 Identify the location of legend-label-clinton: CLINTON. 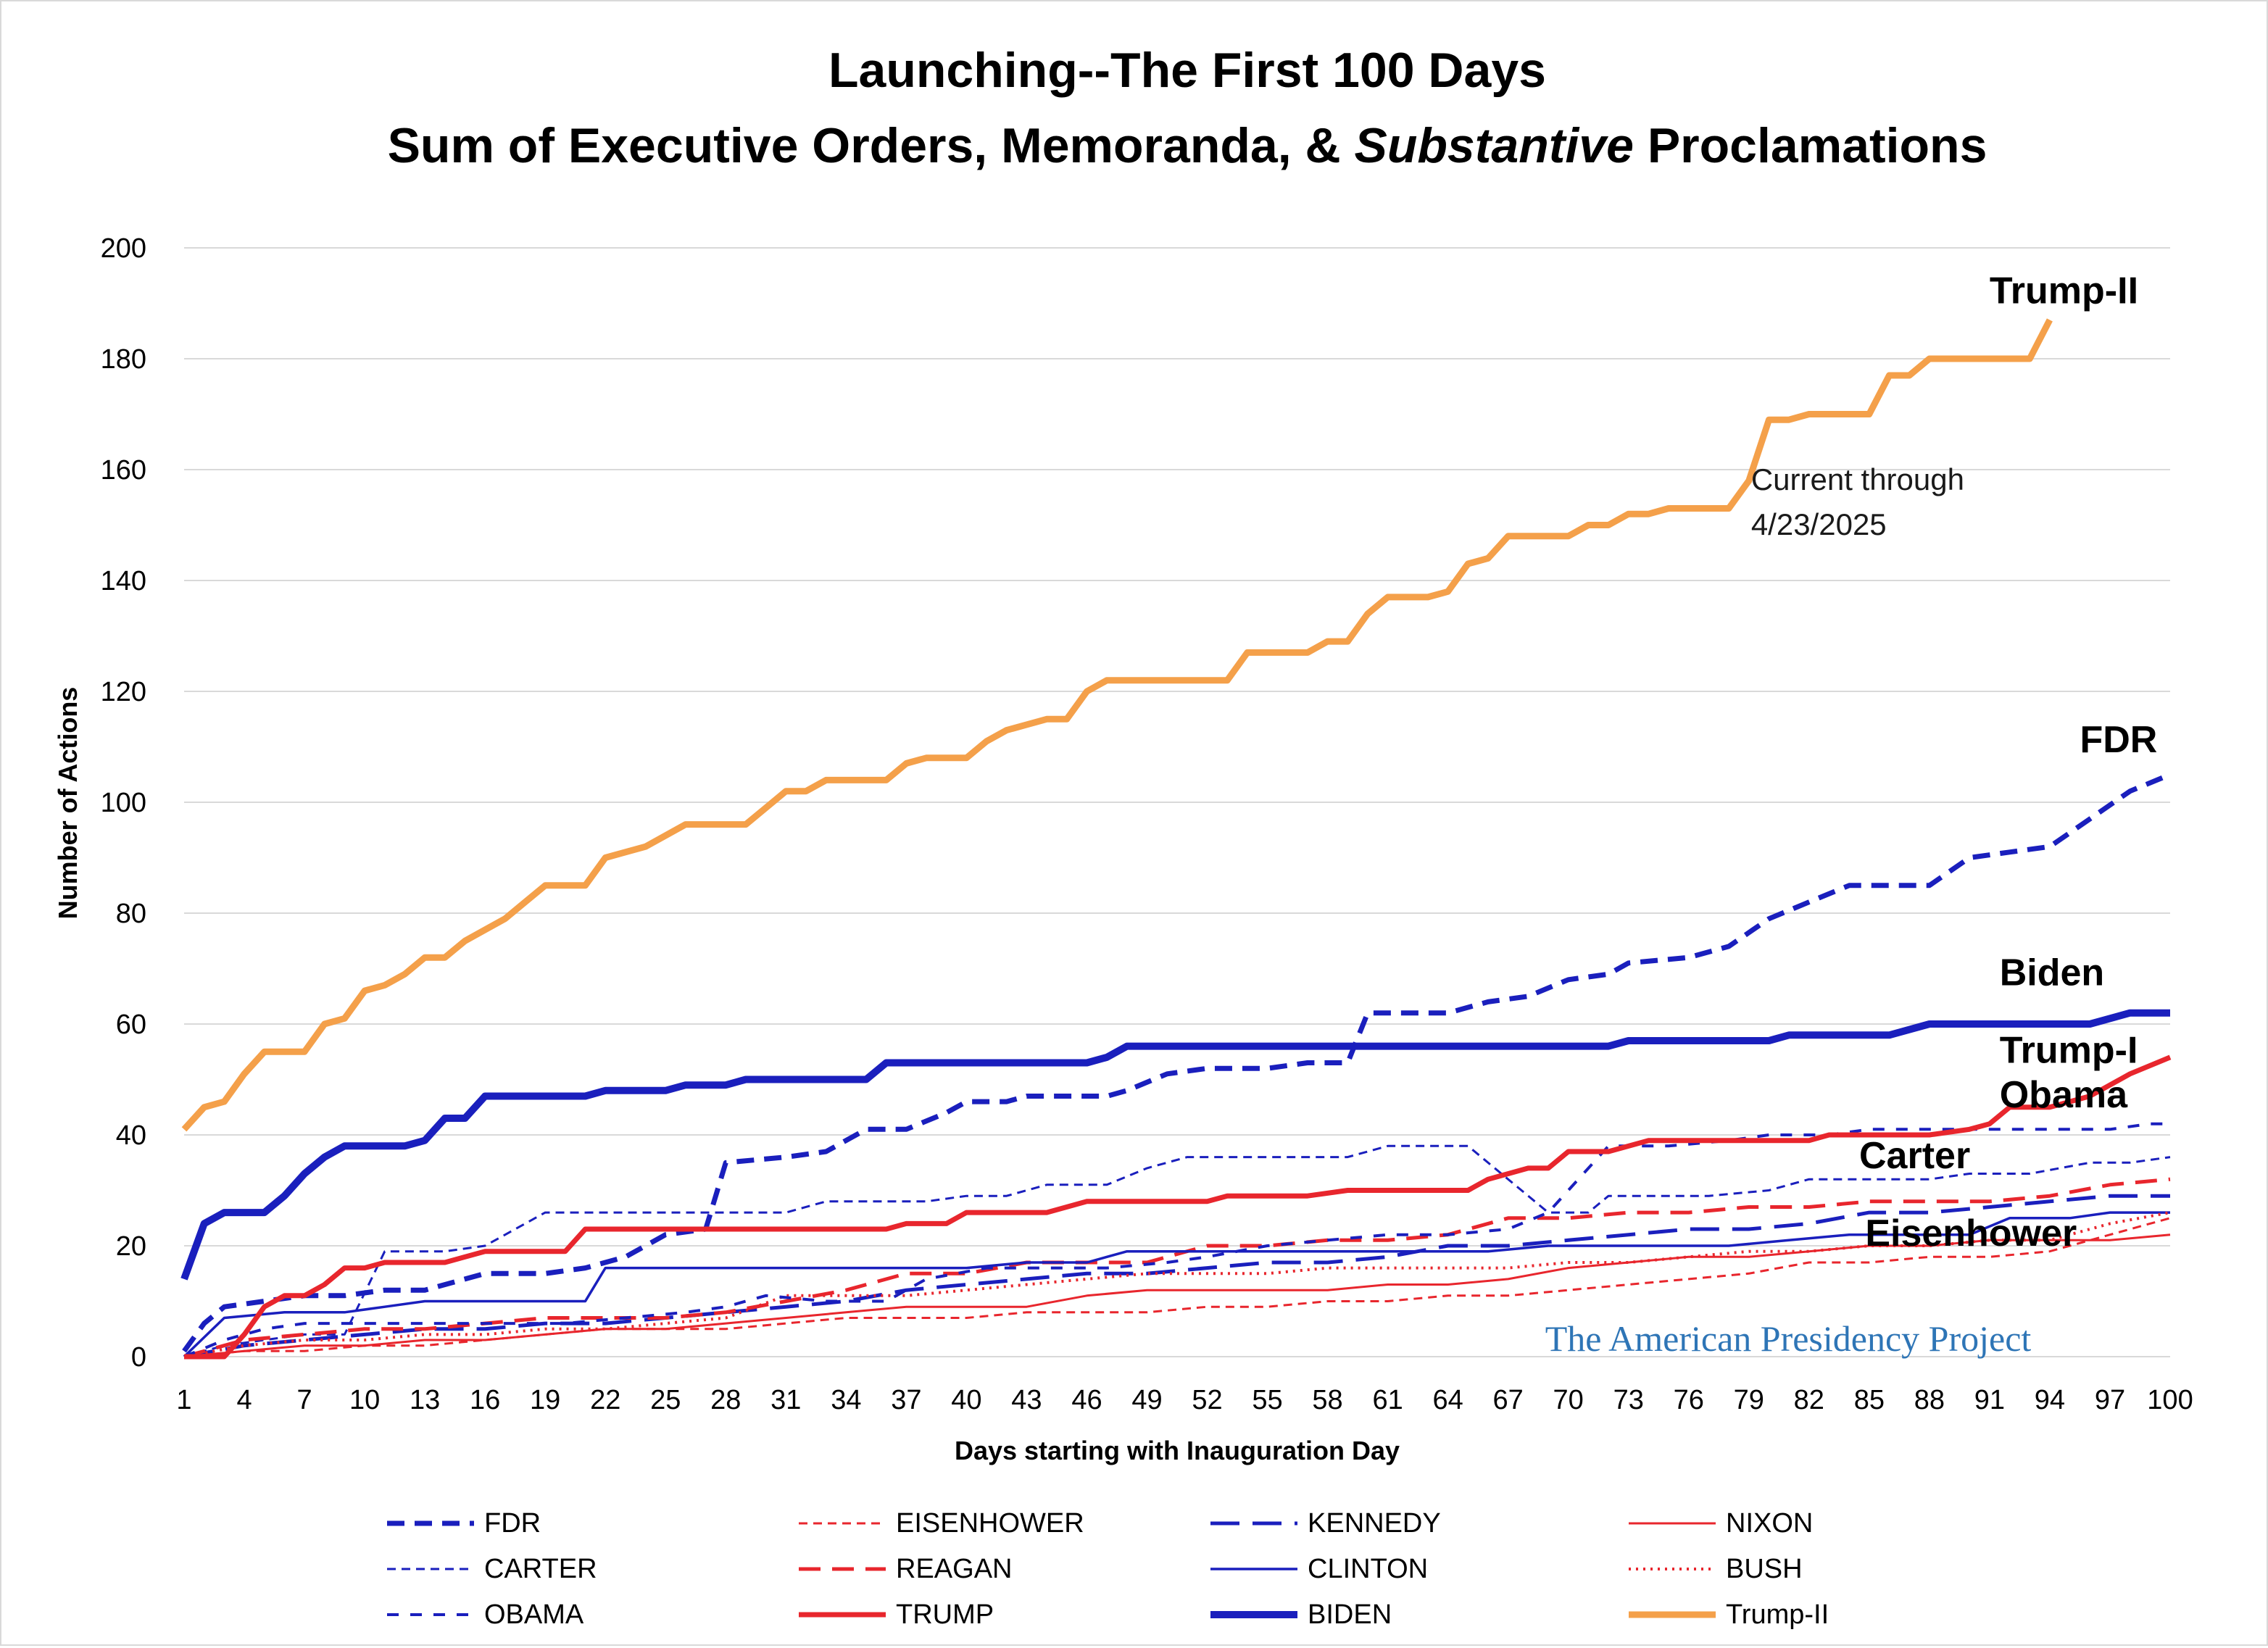
(1368, 1569).